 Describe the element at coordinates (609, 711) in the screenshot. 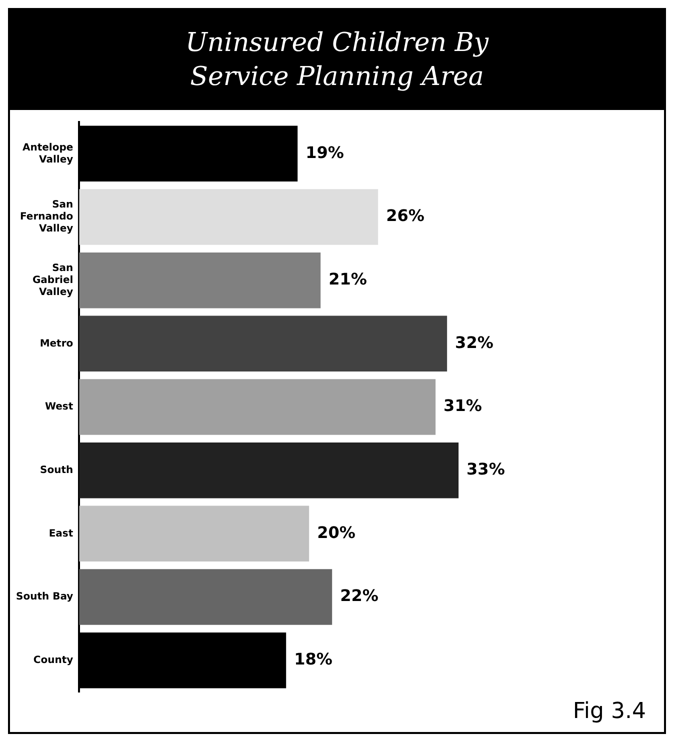

I see `caption: Fig 3.4` at that location.